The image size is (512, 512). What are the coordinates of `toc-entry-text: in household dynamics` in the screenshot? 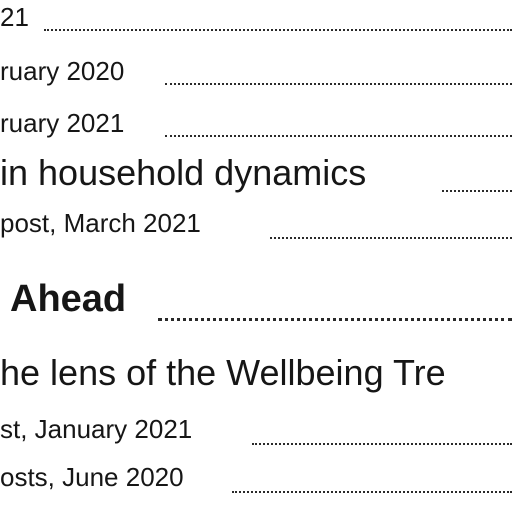 It's located at (183, 172).